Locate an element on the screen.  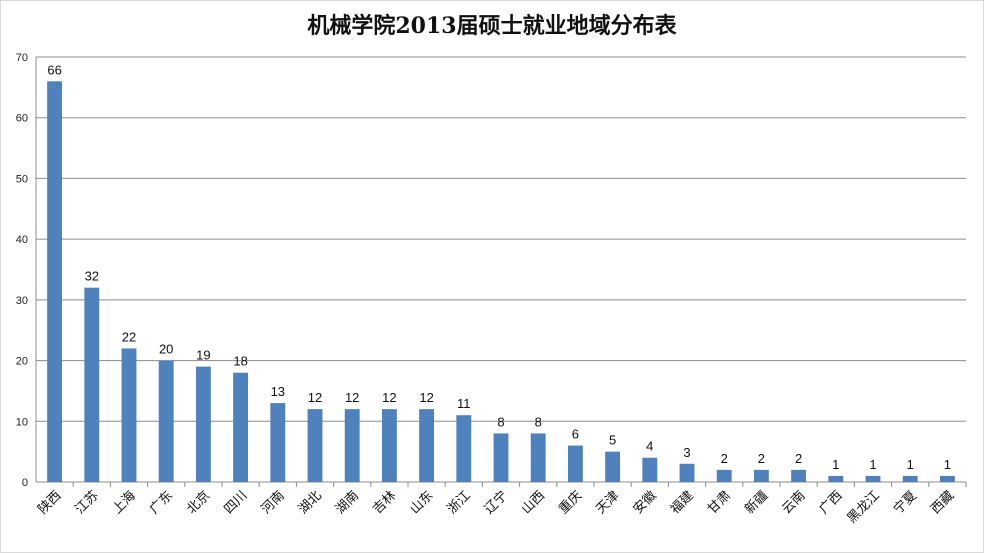
data-label: 66 is located at coordinates (54, 69).